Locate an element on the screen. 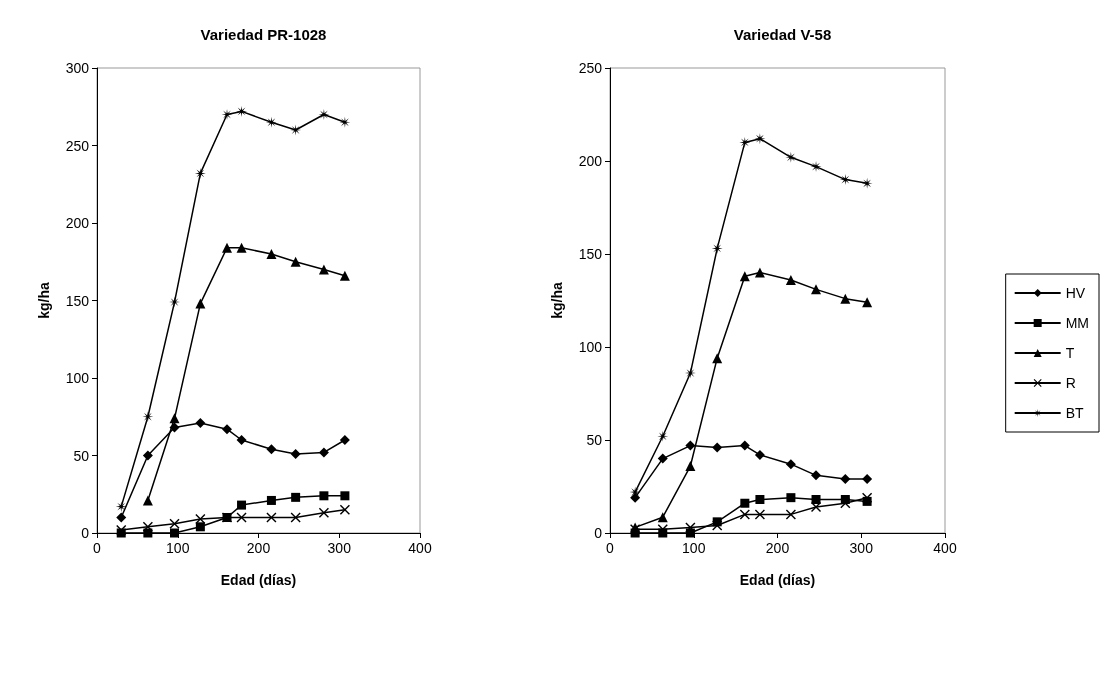 The image size is (1105, 698). legend-label: HV is located at coordinates (1075, 293).